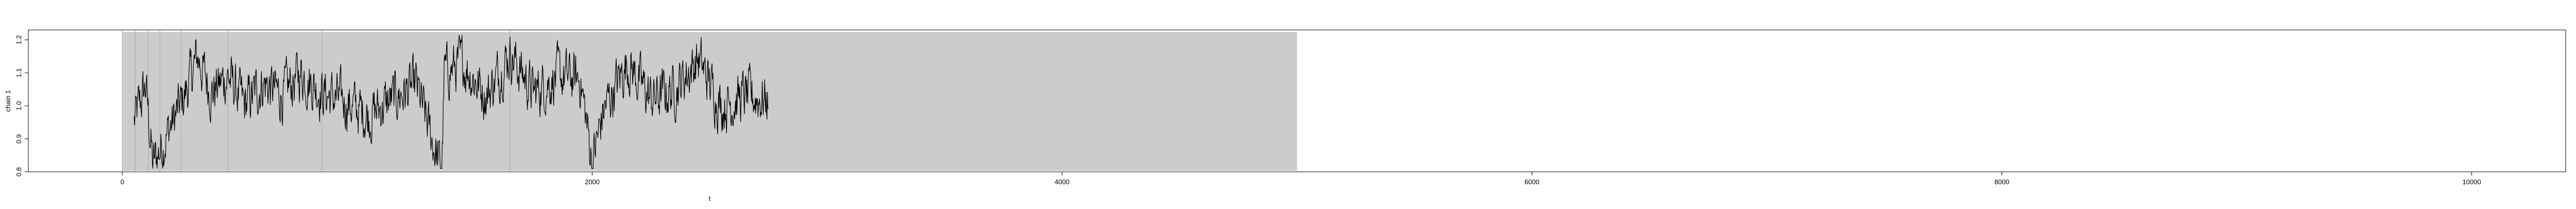 Image resolution: width=2576 pixels, height=209 pixels. Describe the element at coordinates (19, 171) in the screenshot. I see `y-tick-label: 0.8` at that location.